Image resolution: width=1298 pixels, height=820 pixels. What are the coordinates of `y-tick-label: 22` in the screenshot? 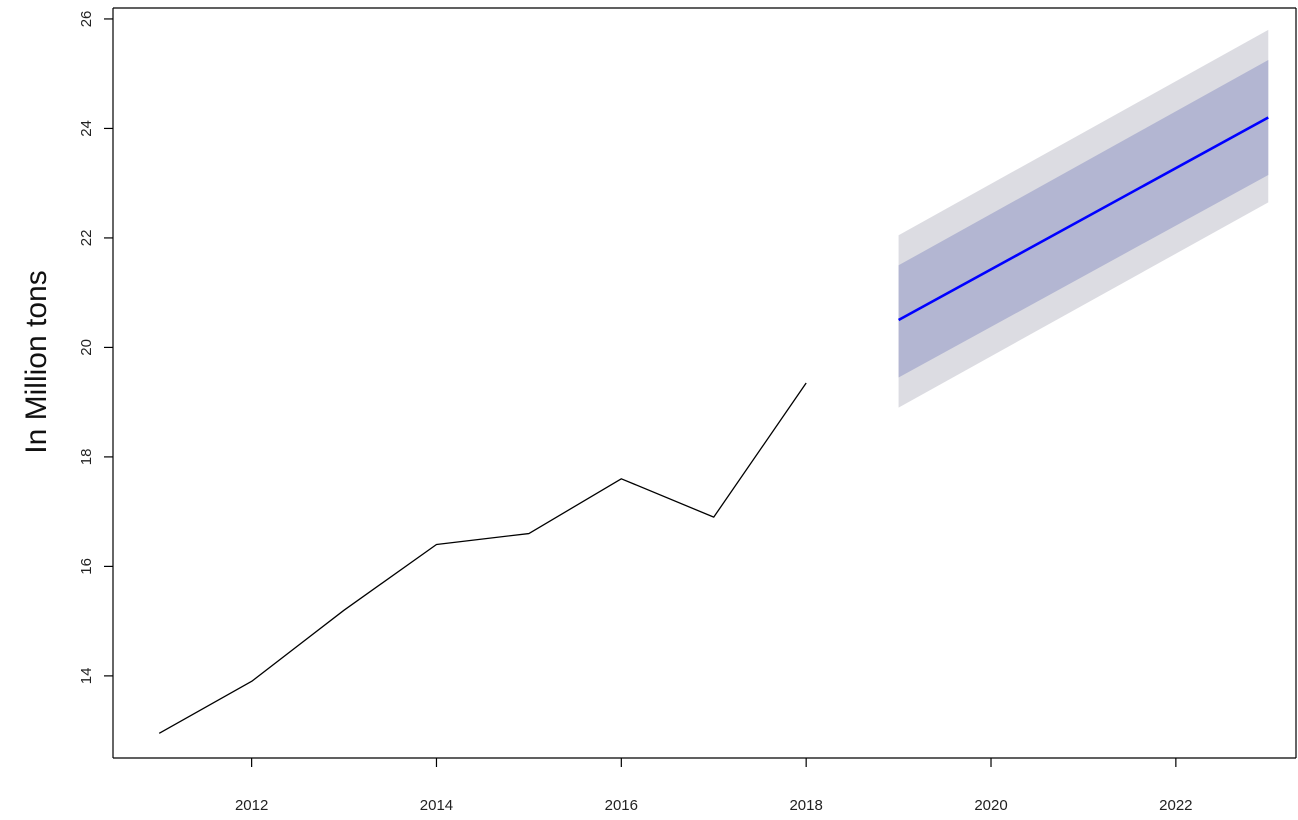 It's located at (86, 238).